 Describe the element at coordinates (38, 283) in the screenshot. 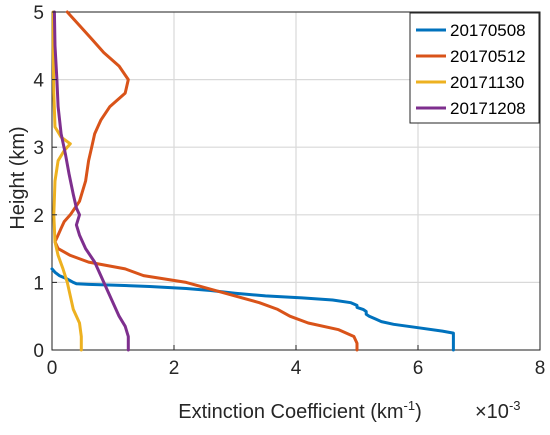

I see `y-tick-label: 1` at that location.